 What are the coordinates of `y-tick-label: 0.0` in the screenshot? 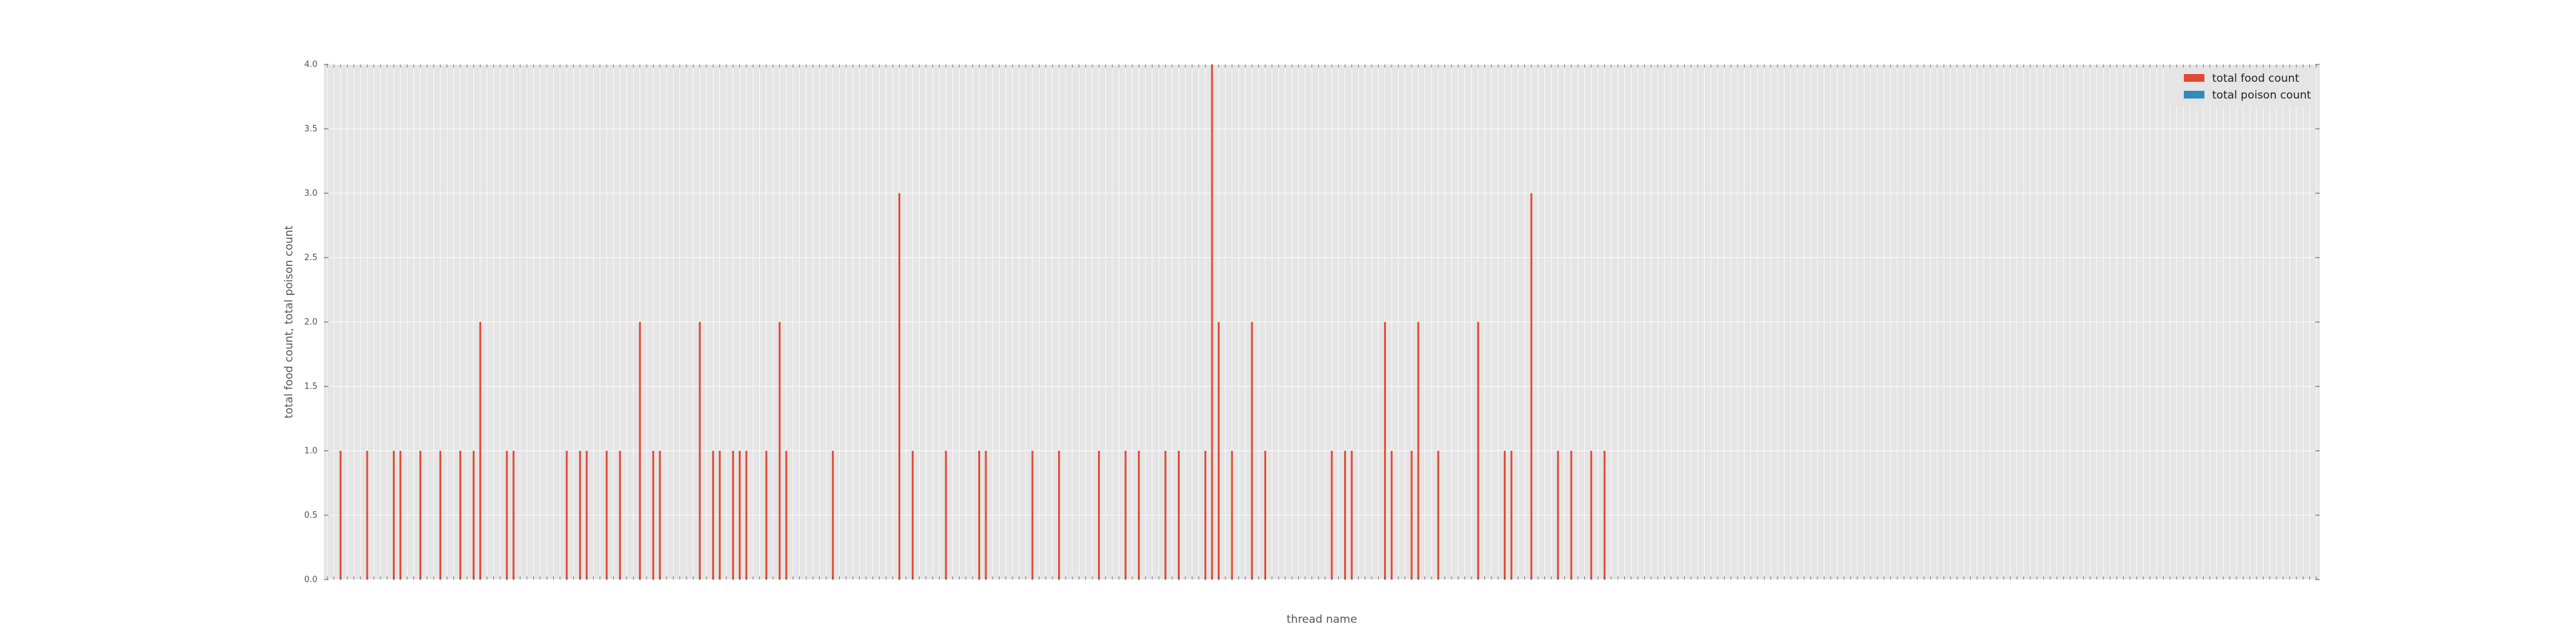 It's located at (310, 580).